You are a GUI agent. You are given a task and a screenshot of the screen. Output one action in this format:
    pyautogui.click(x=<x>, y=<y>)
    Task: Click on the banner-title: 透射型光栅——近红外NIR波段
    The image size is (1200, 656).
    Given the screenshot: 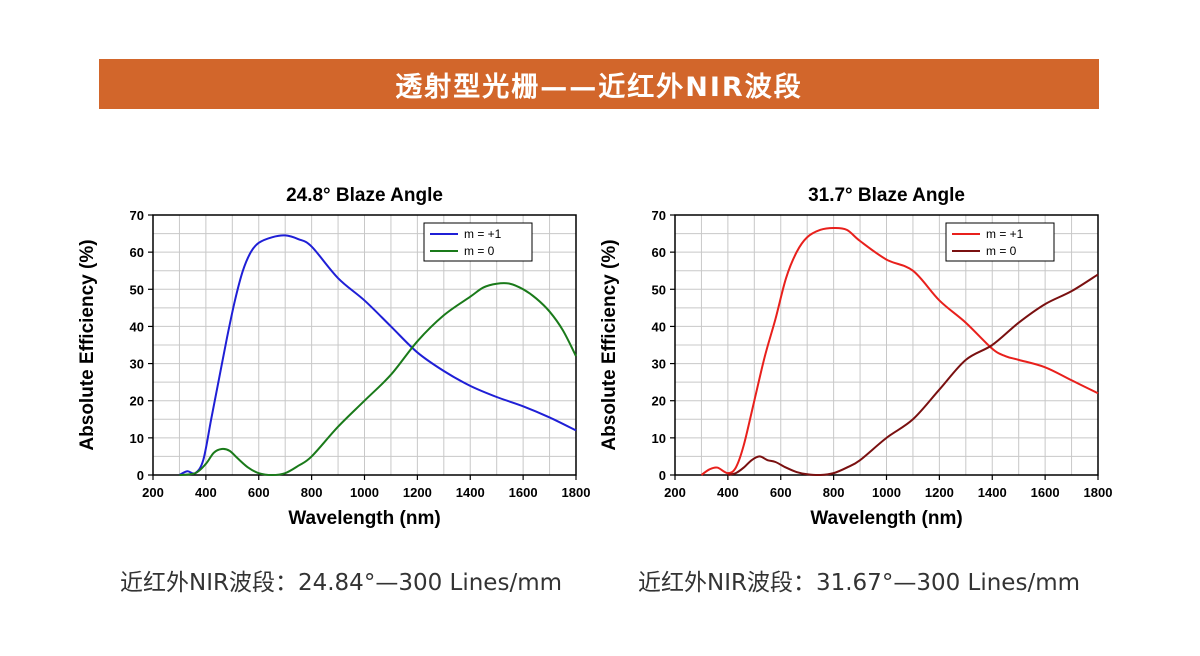 What is the action you would take?
    pyautogui.click(x=599, y=87)
    